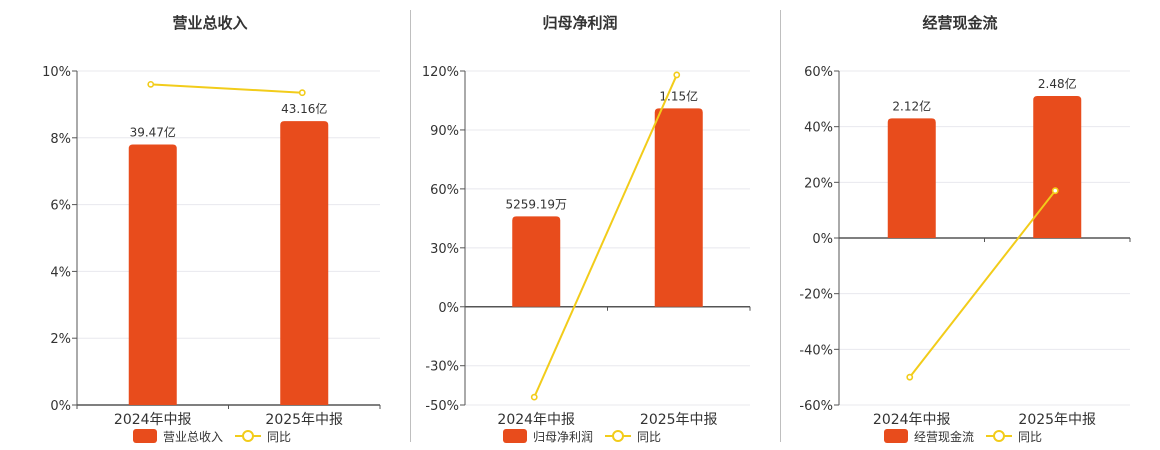 The width and height of the screenshot is (1160, 450). Describe the element at coordinates (444, 249) in the screenshot. I see `y-tick-label: 30%` at that location.